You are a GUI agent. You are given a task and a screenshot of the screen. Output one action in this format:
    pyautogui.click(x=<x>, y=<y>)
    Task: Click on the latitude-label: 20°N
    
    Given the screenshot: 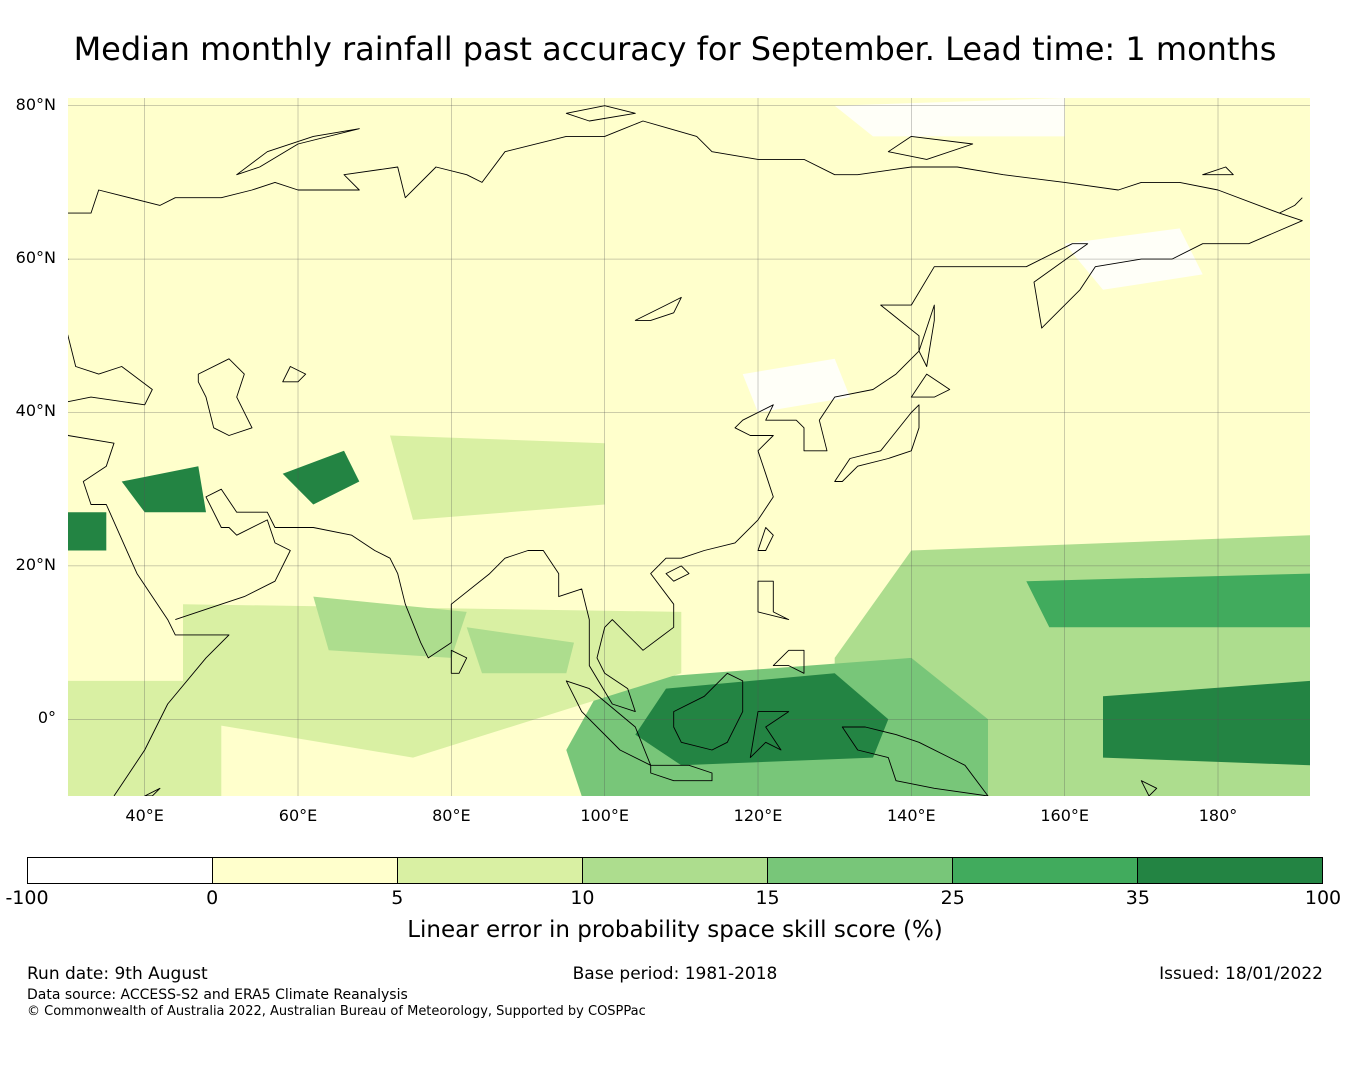 What is the action you would take?
    pyautogui.click(x=35, y=564)
    